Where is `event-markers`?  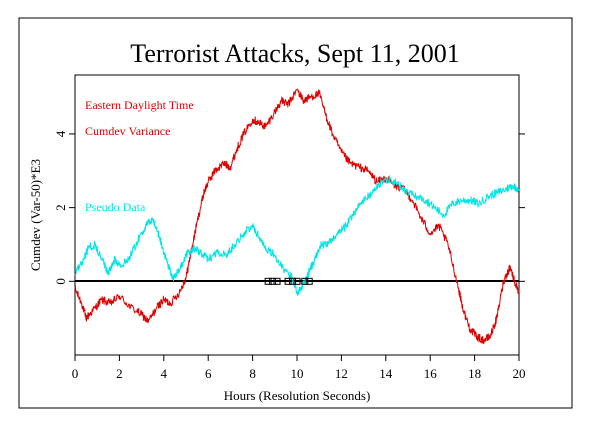
event-markers is located at coordinates (288, 281).